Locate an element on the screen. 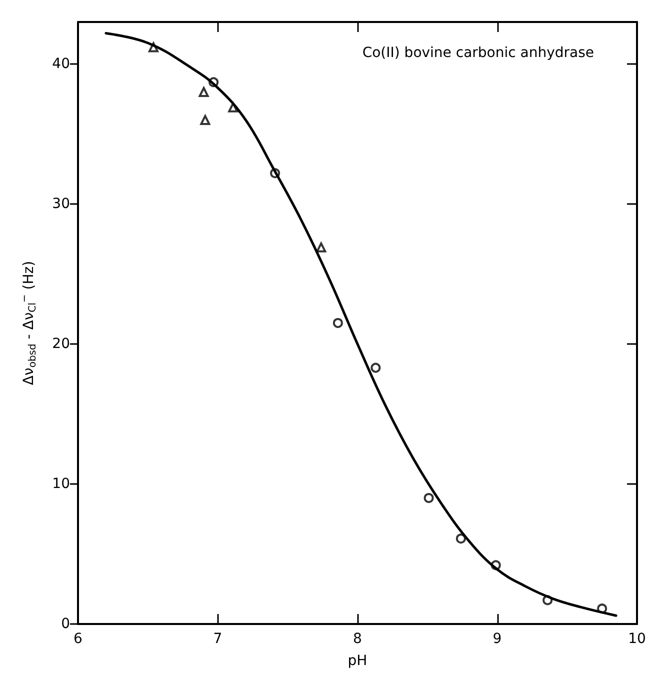 The image size is (657, 682). annotation: Co(II) bovine carbonic anhydrase is located at coordinates (478, 53).